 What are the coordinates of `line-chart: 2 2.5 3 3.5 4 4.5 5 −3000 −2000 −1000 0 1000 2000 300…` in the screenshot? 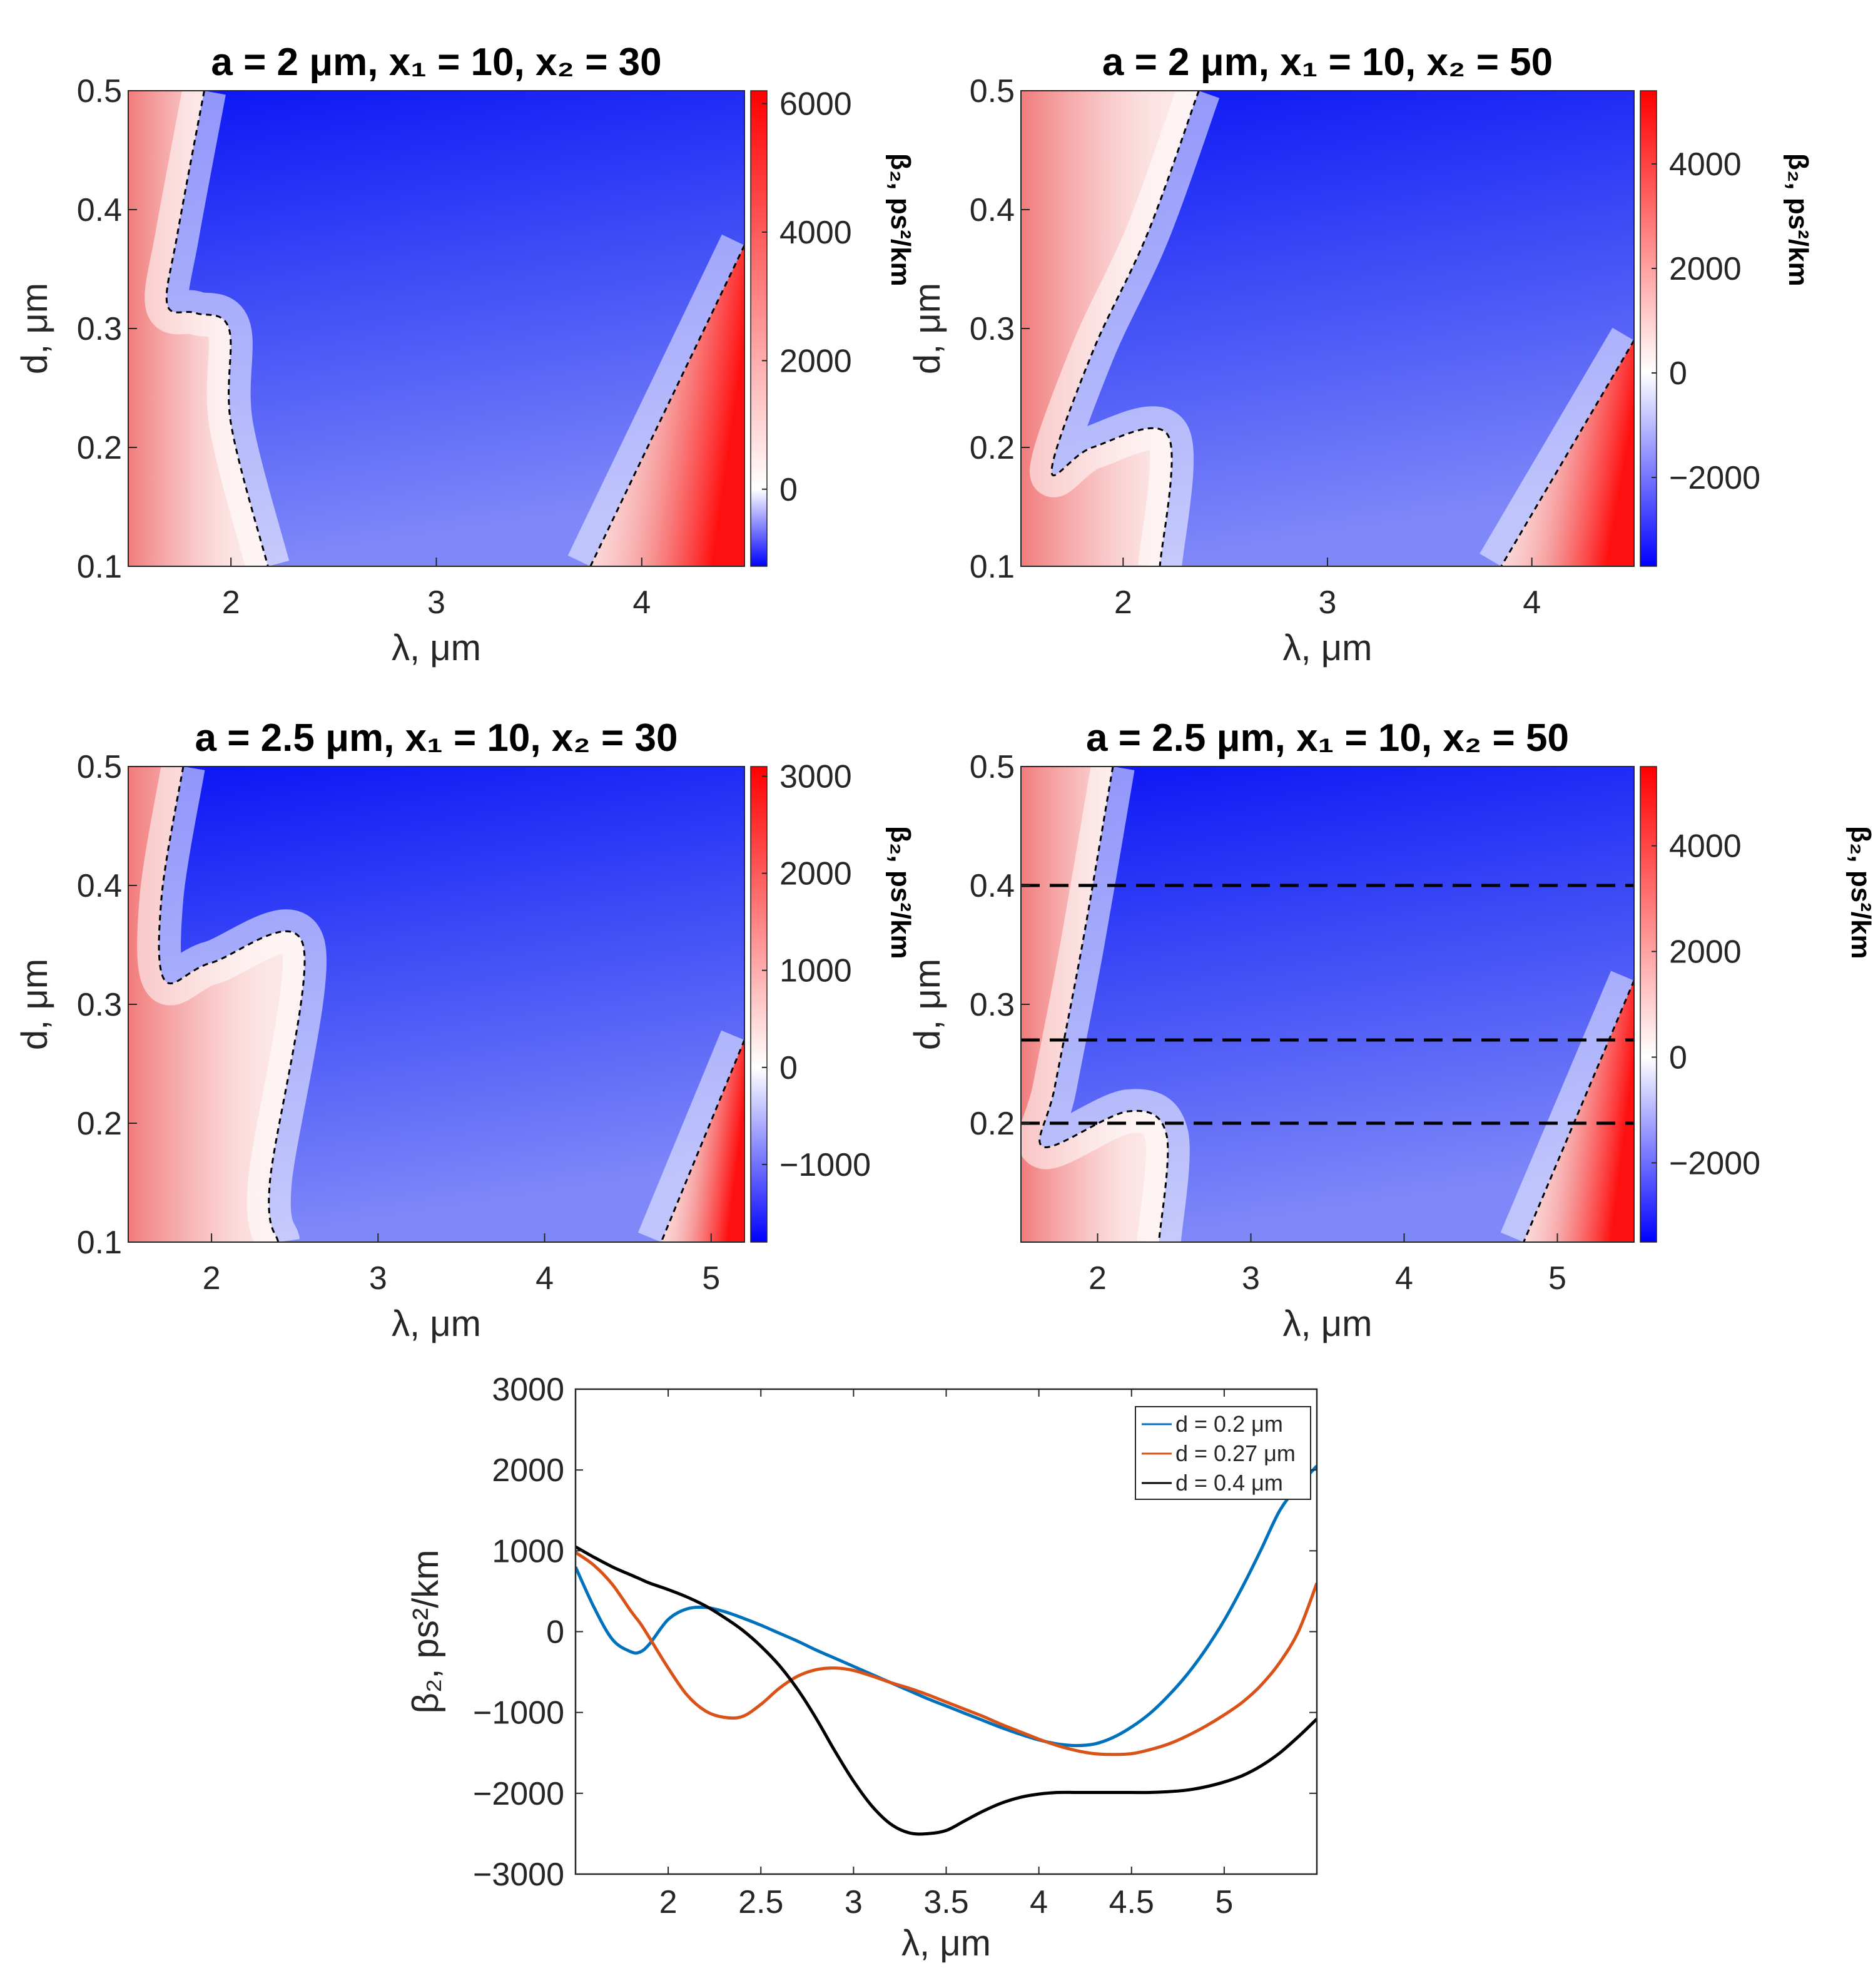 It's located at (861, 1668).